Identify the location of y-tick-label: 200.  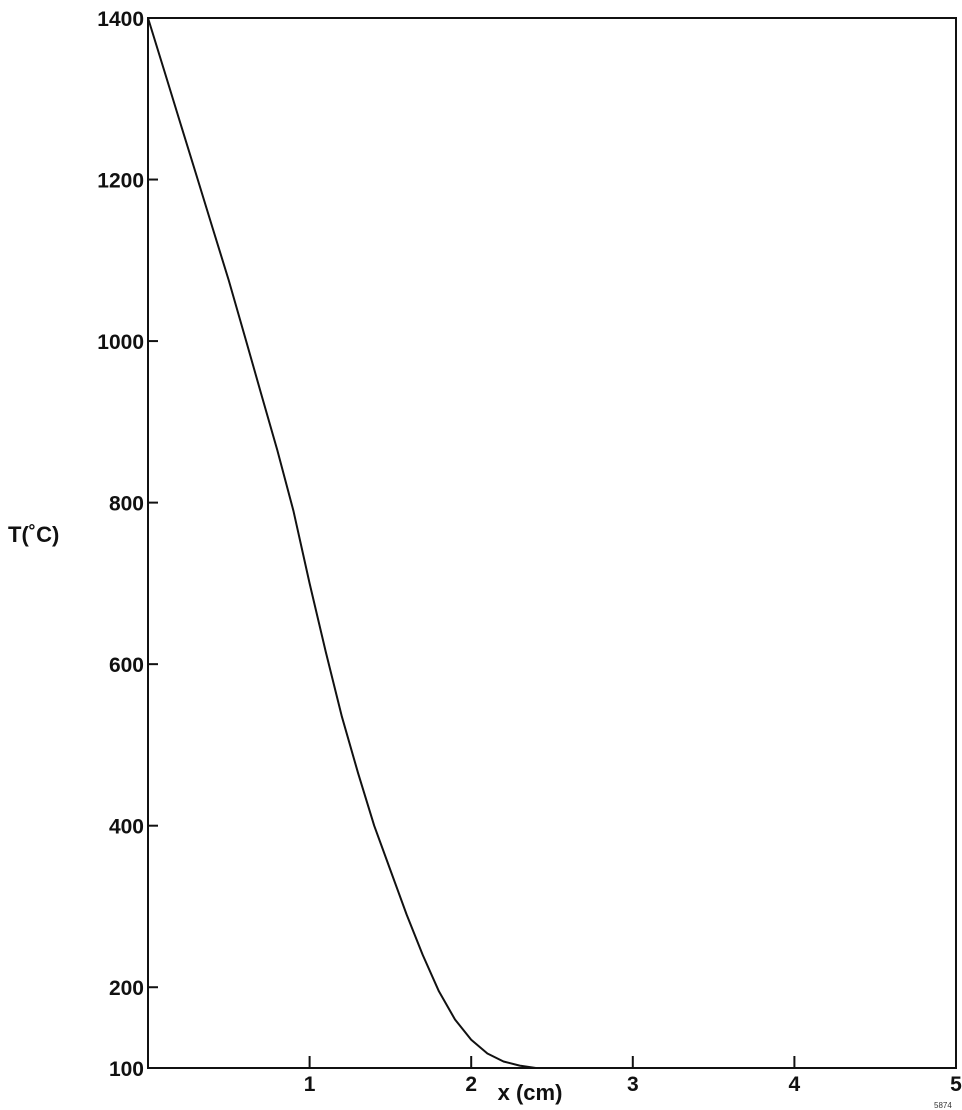
(126, 988).